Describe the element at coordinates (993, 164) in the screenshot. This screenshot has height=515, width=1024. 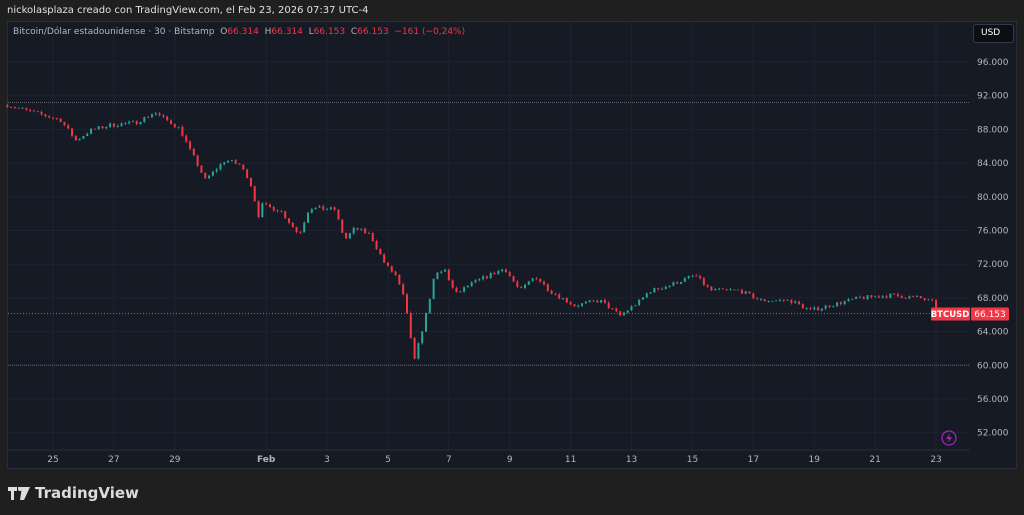
I see `price-tick-label: 84.000` at that location.